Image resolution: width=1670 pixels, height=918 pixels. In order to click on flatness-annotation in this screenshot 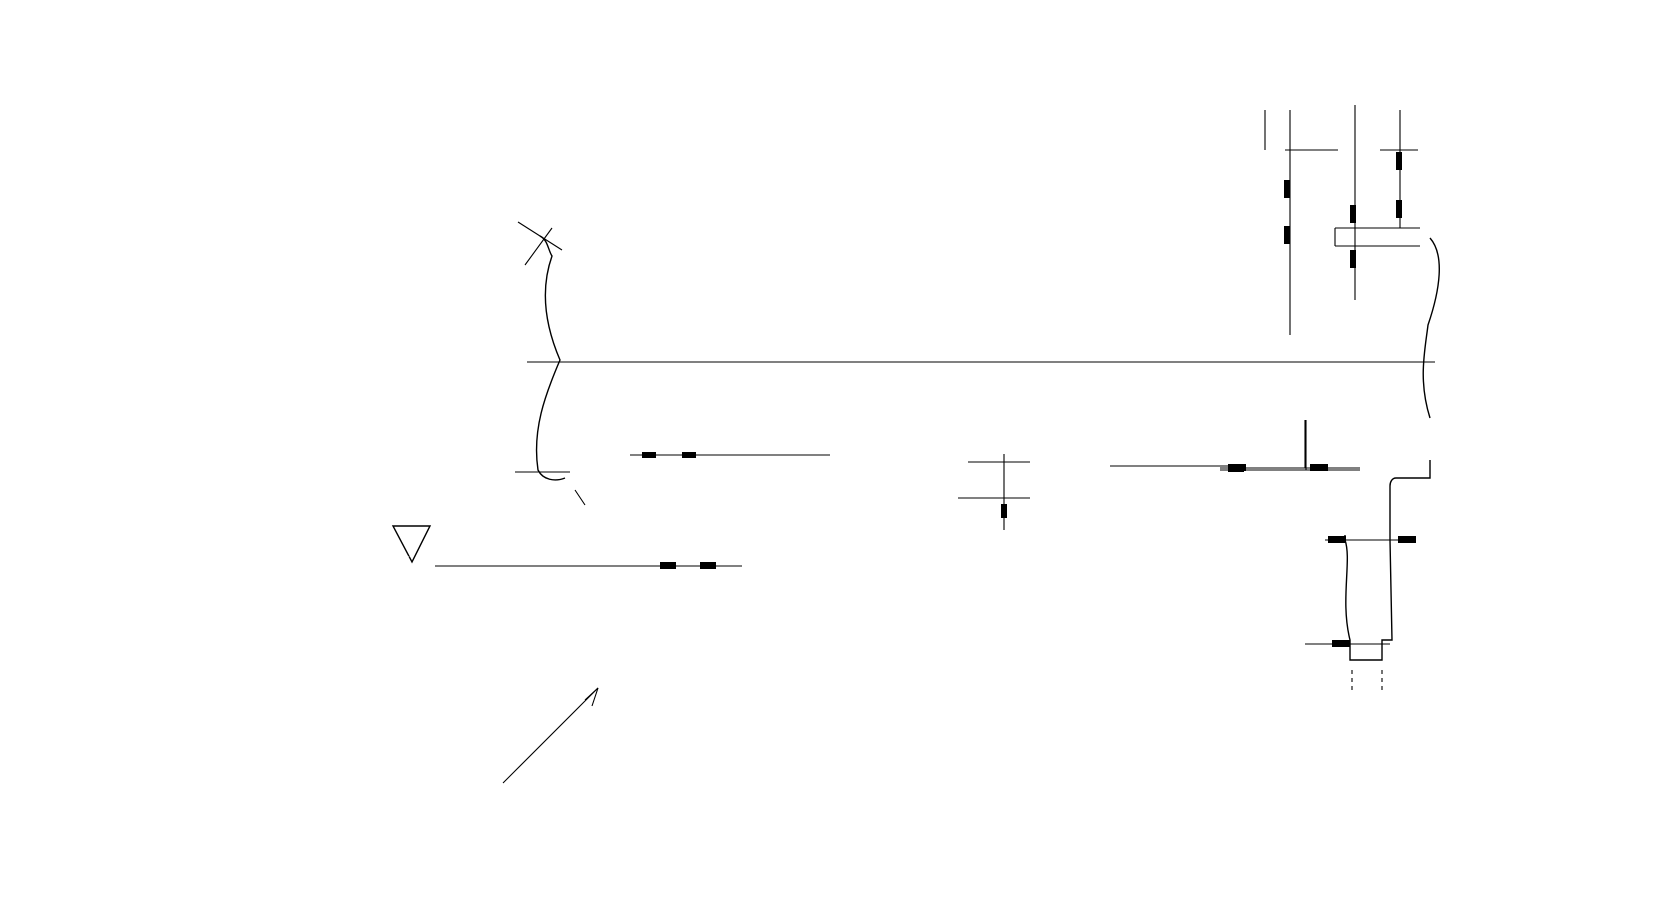, I will do `click(566, 654)`.